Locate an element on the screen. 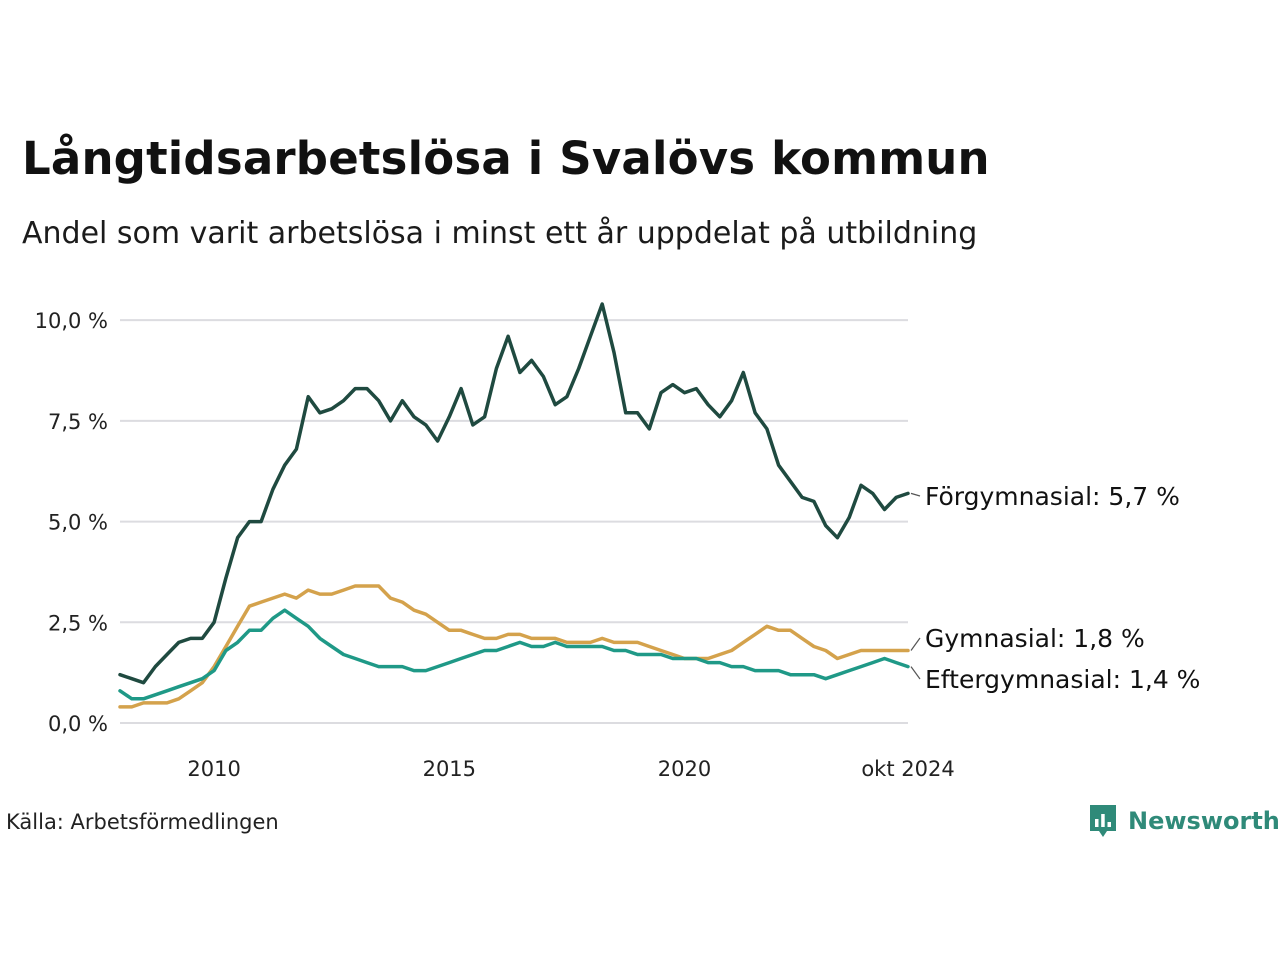 This screenshot has width=1280, height=960. x-tick-label: 2020 is located at coordinates (684, 769).